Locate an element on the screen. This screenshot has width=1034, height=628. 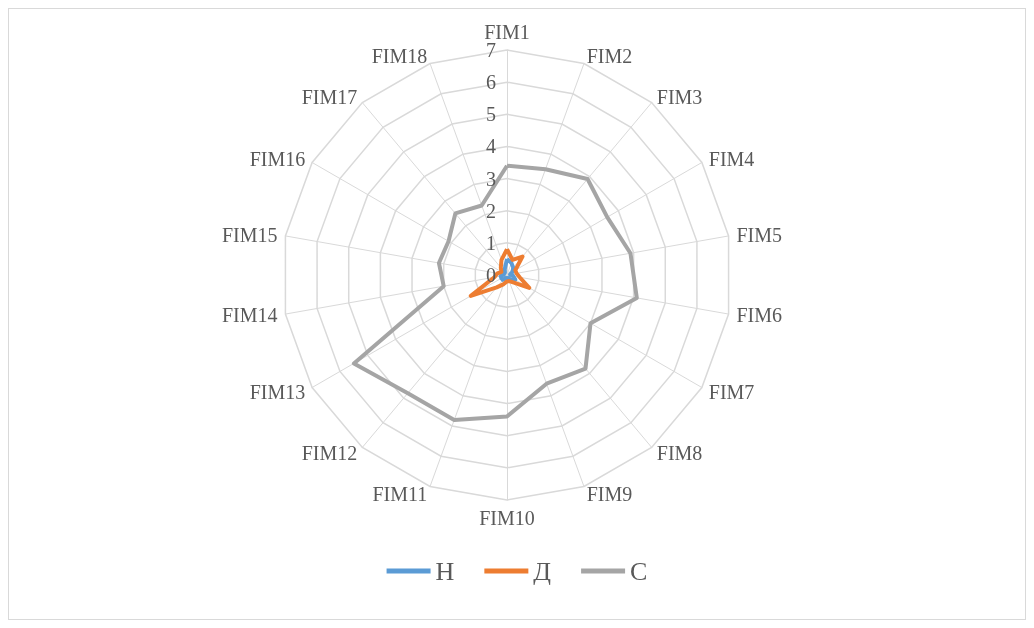
spoke-label: FIM9 is located at coordinates (609, 493).